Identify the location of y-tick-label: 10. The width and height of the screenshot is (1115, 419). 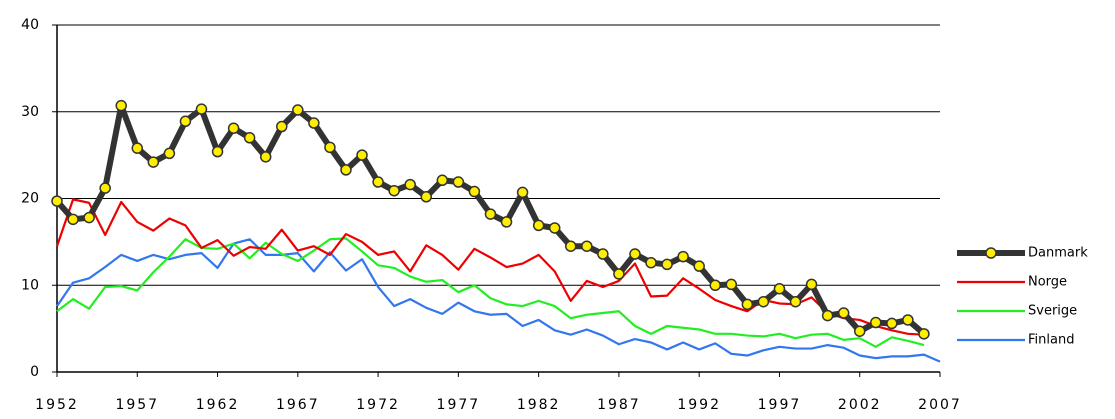
(30, 285).